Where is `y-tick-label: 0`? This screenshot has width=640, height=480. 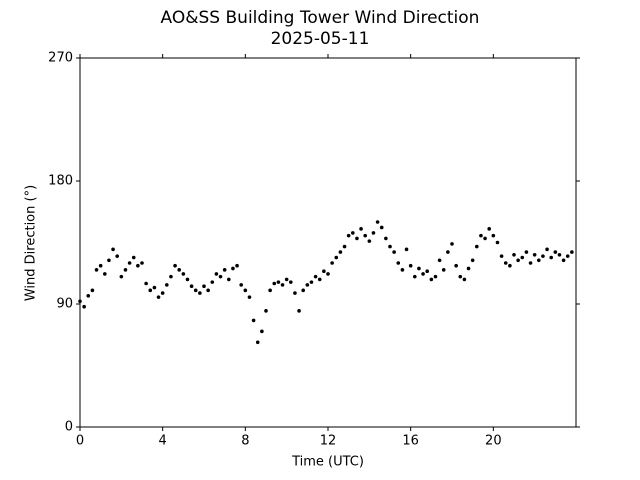
y-tick-label: 0 is located at coordinates (69, 427).